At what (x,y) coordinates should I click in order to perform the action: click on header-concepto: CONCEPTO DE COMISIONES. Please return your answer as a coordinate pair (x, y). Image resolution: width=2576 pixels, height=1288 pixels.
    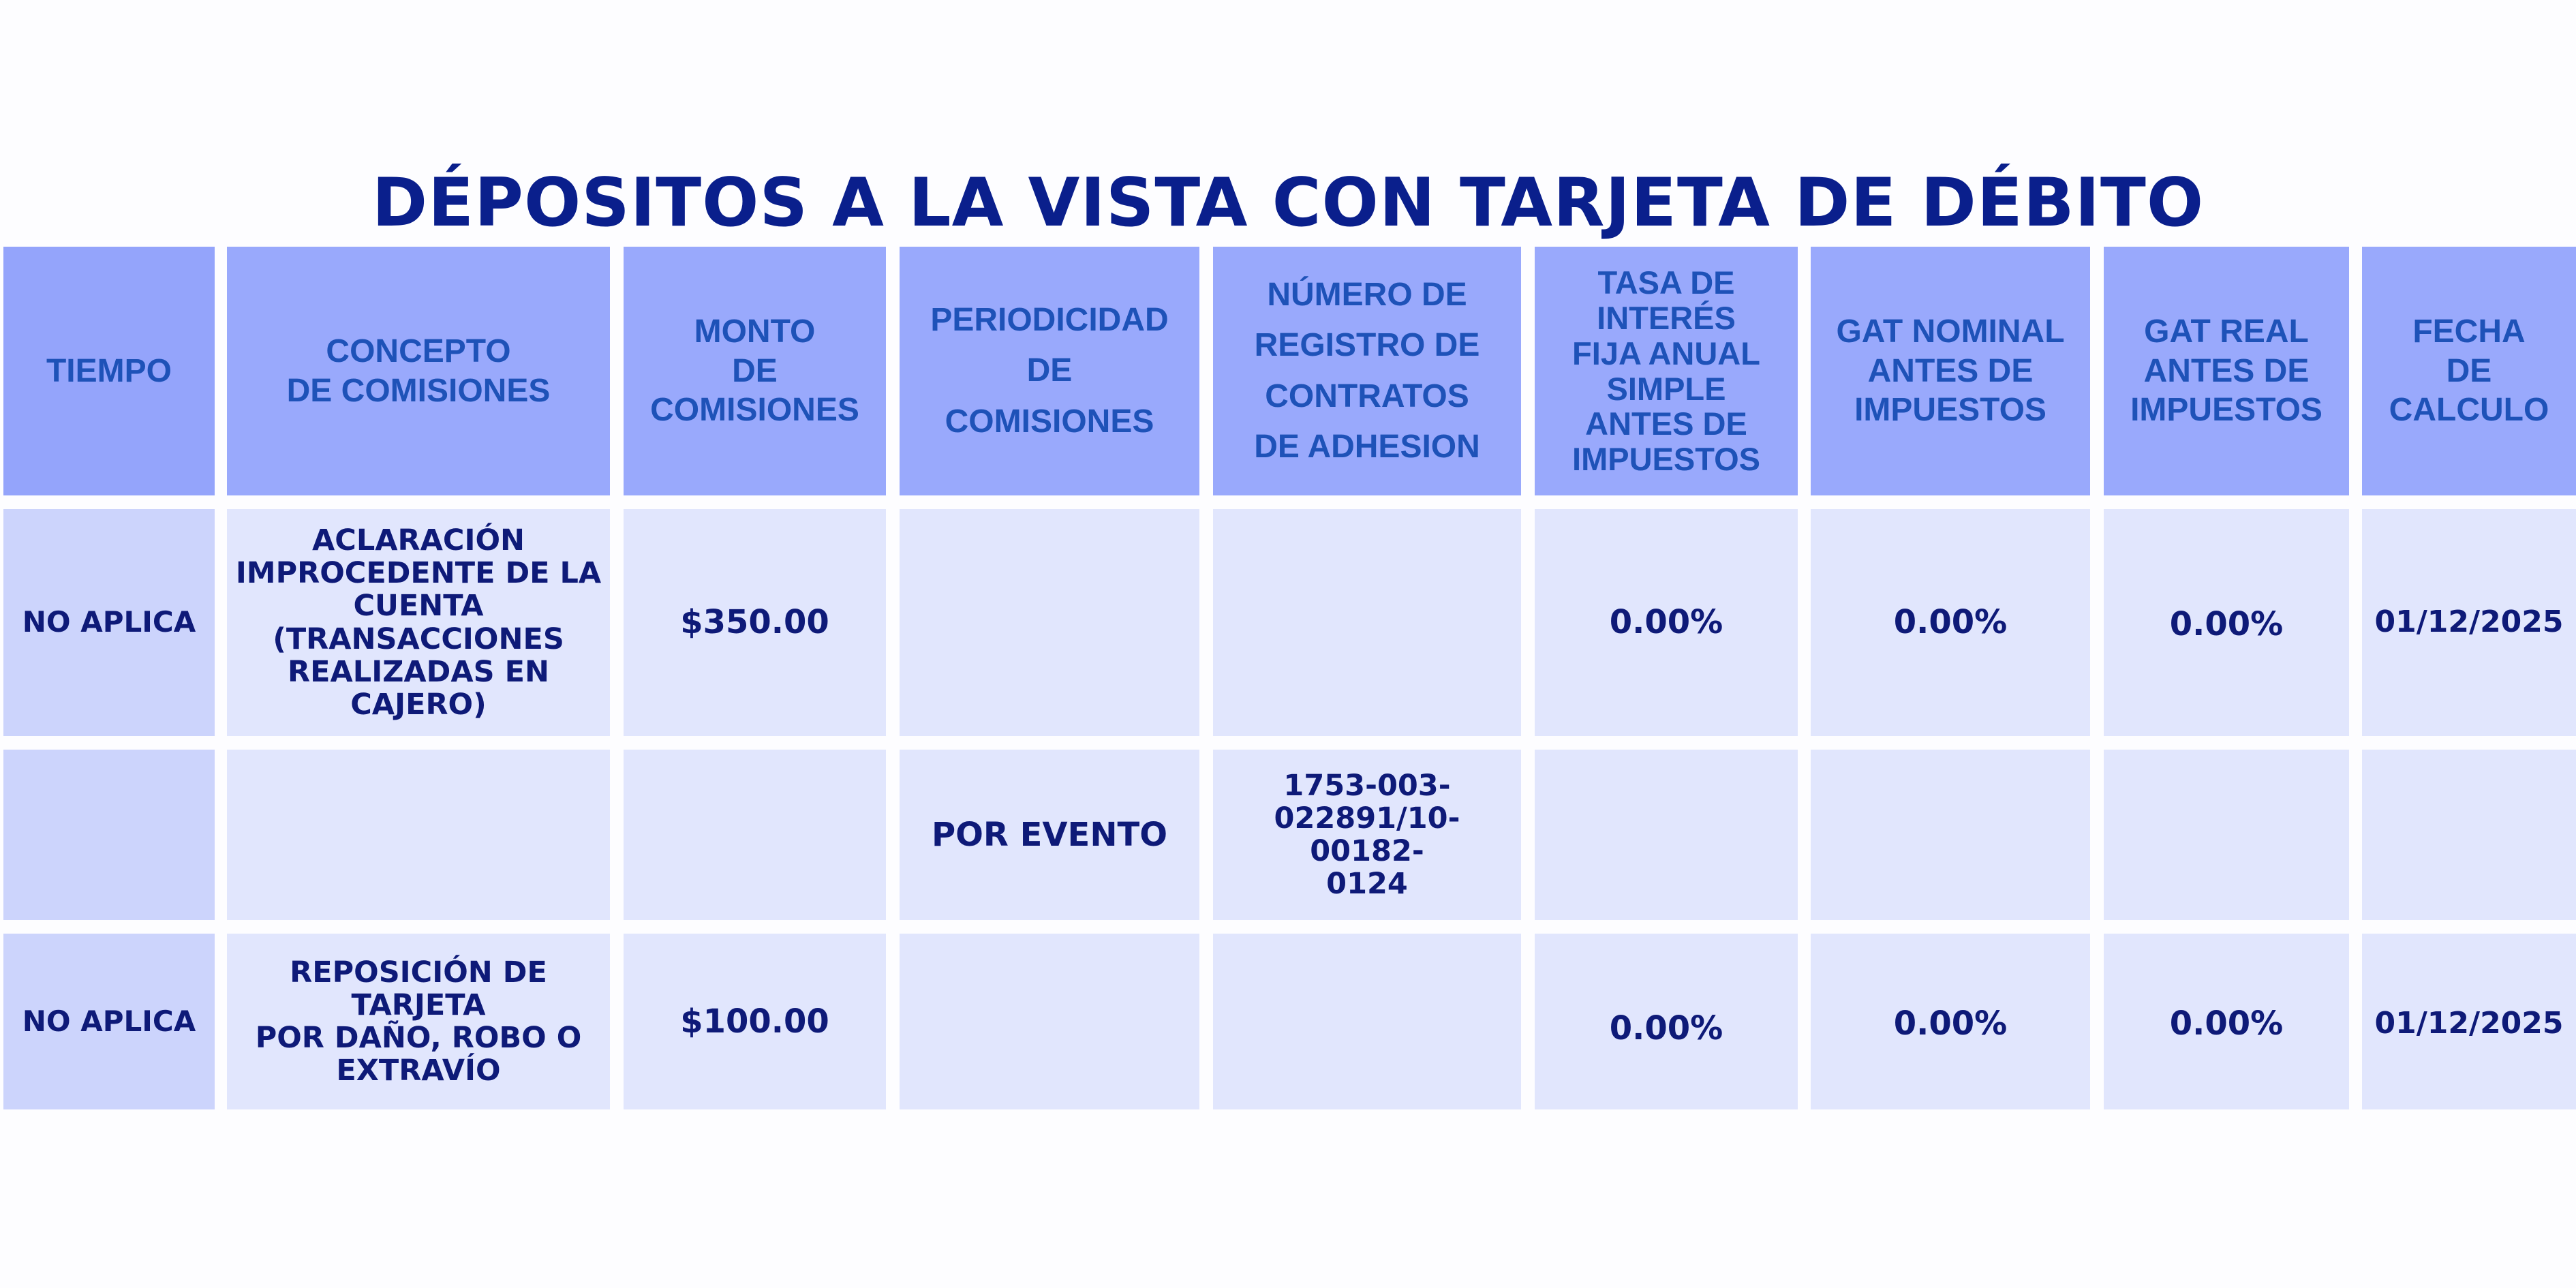
    Looking at the image, I should click on (418, 371).